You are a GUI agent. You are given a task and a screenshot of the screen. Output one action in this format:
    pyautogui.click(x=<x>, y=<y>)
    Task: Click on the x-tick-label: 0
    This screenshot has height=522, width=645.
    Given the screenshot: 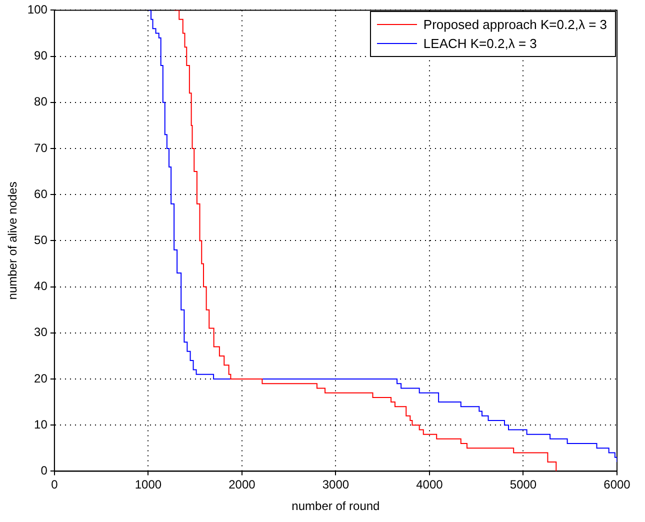 What is the action you would take?
    pyautogui.click(x=54, y=485)
    